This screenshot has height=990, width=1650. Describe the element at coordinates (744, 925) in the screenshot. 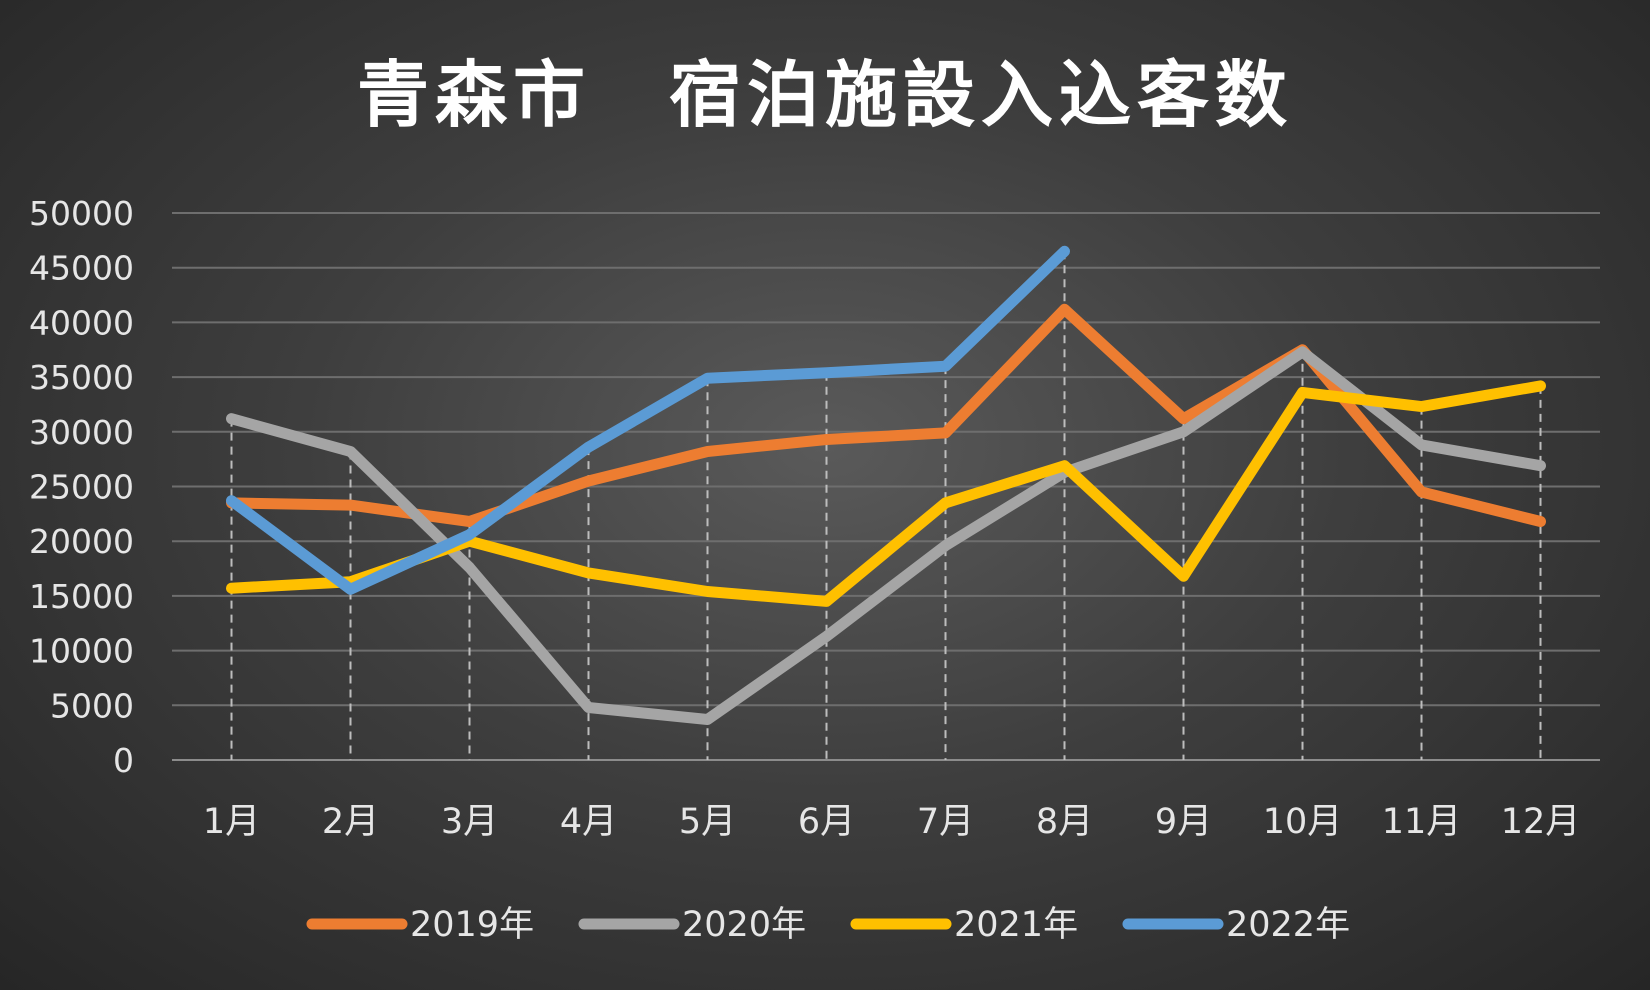

I see `legend-label: 2020年` at that location.